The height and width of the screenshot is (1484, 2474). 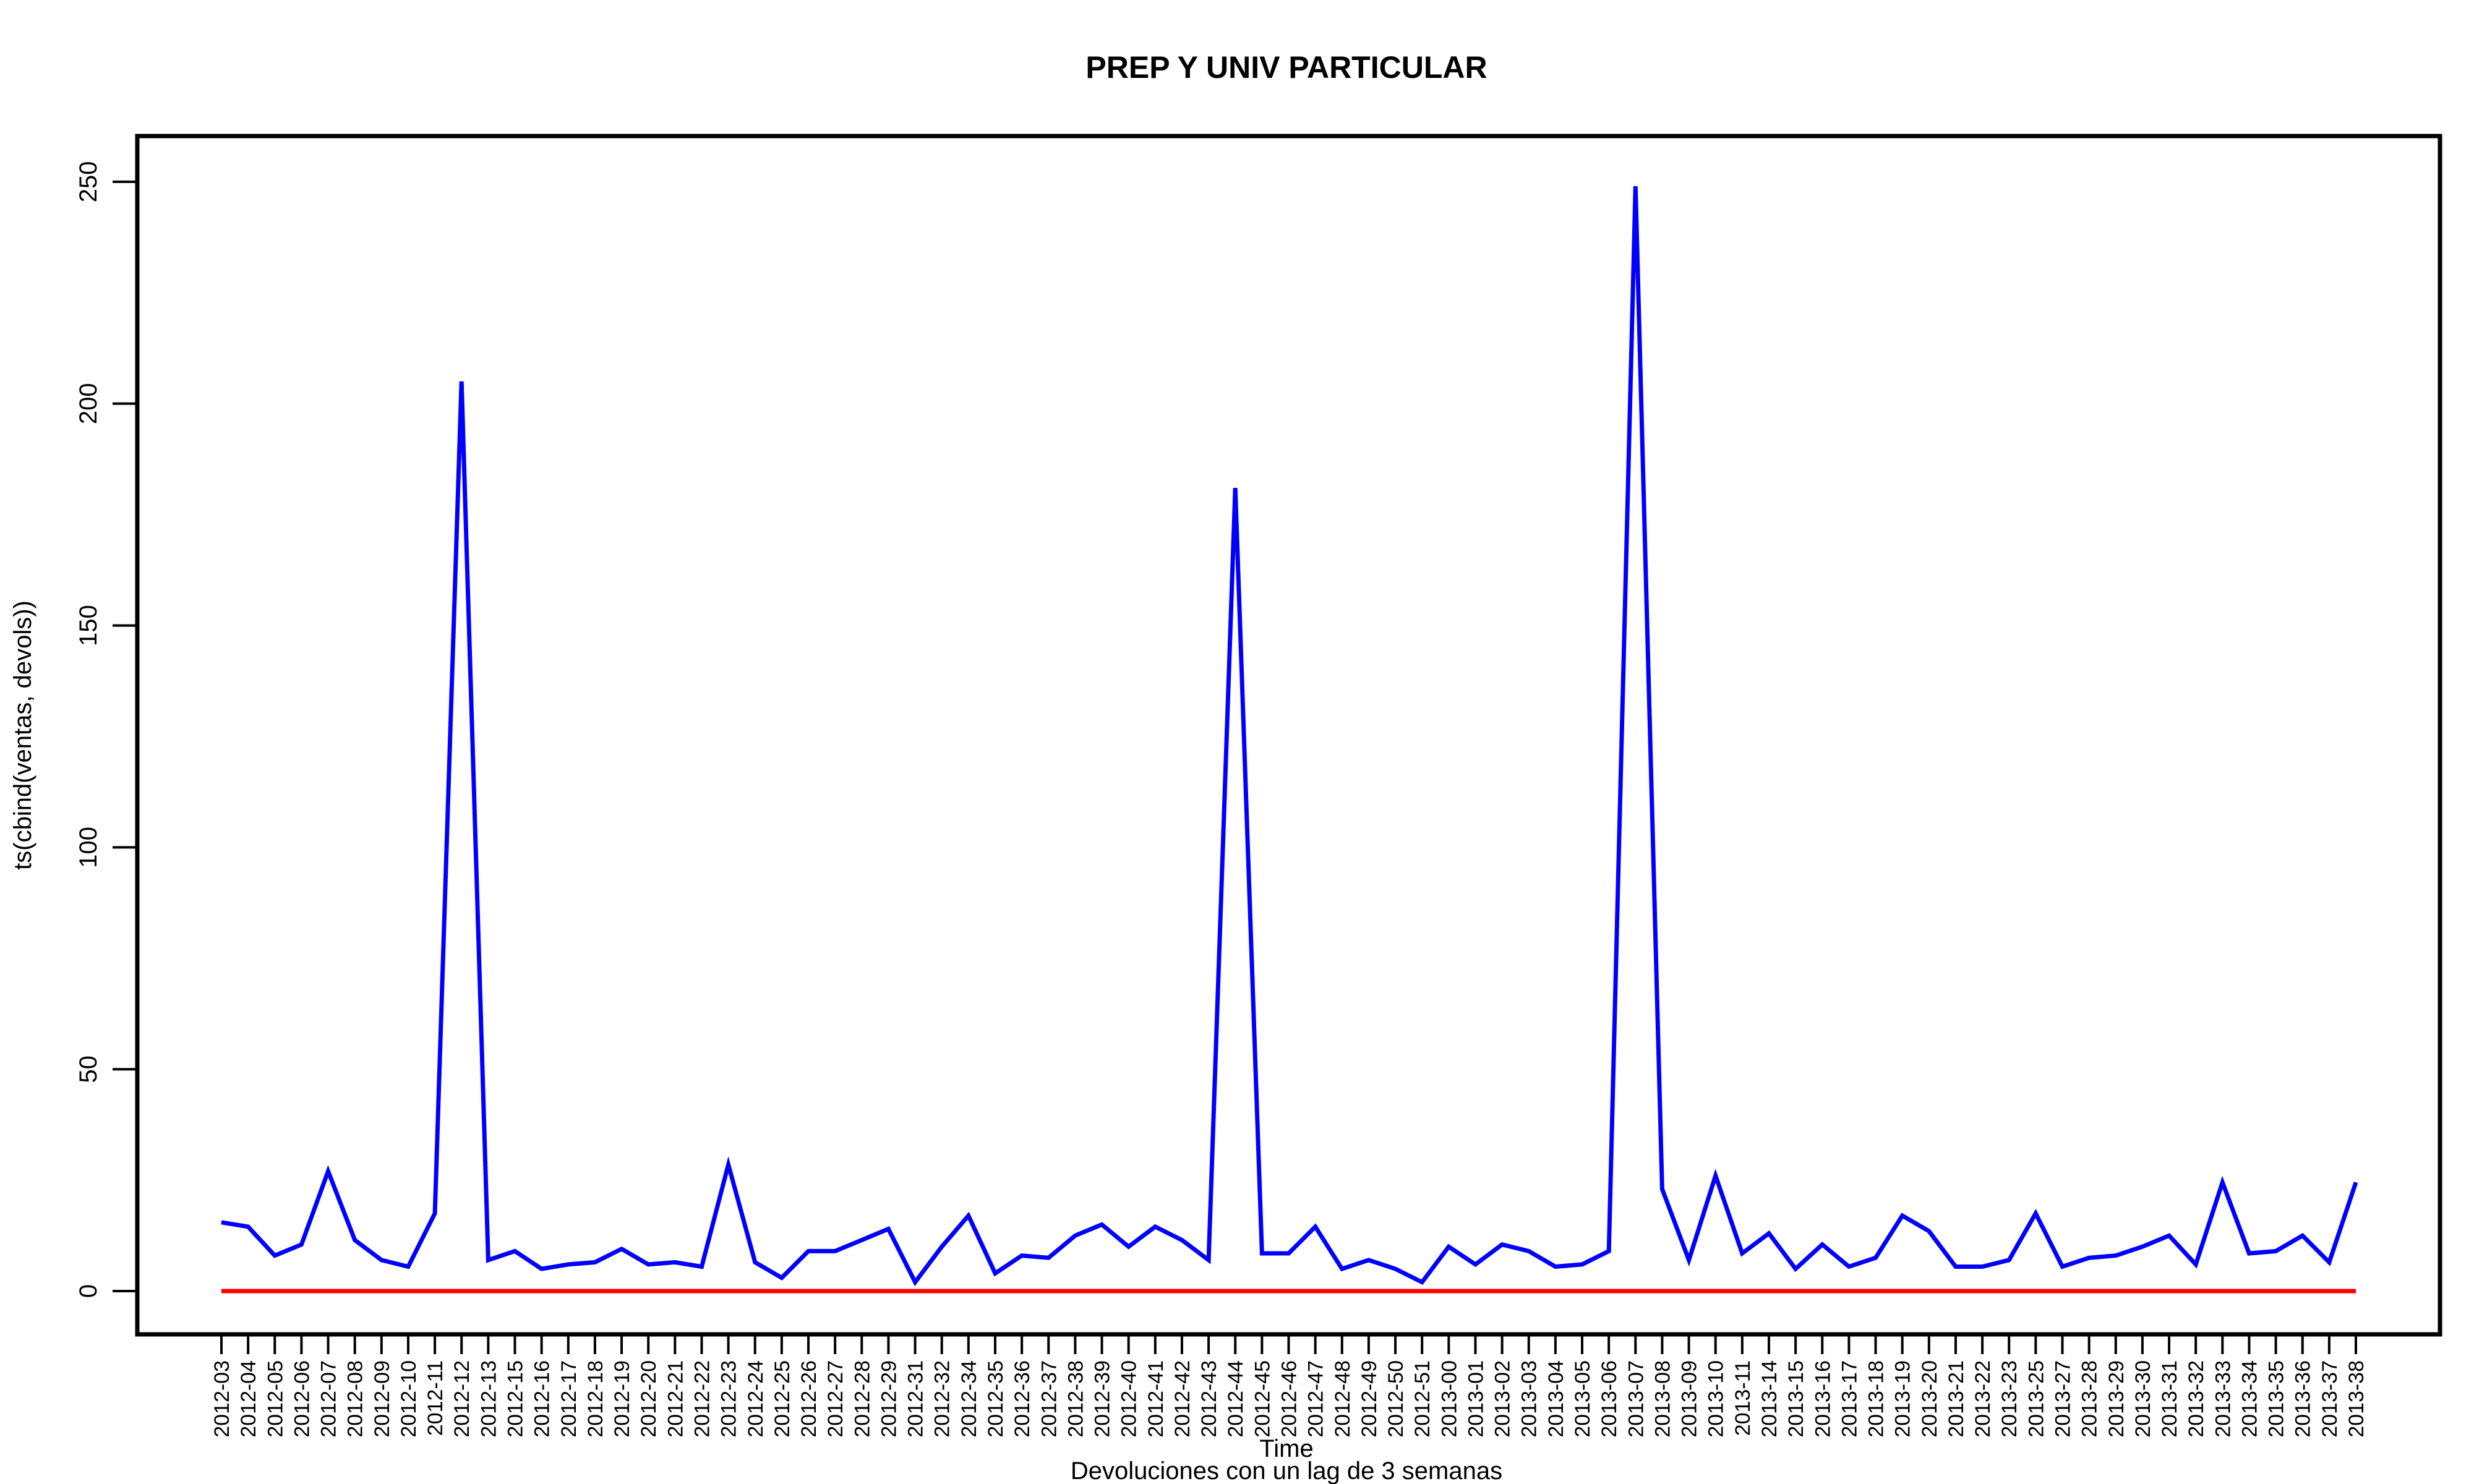 What do you see at coordinates (836, 1399) in the screenshot?
I see `x-tick-label: 2012-27` at bounding box center [836, 1399].